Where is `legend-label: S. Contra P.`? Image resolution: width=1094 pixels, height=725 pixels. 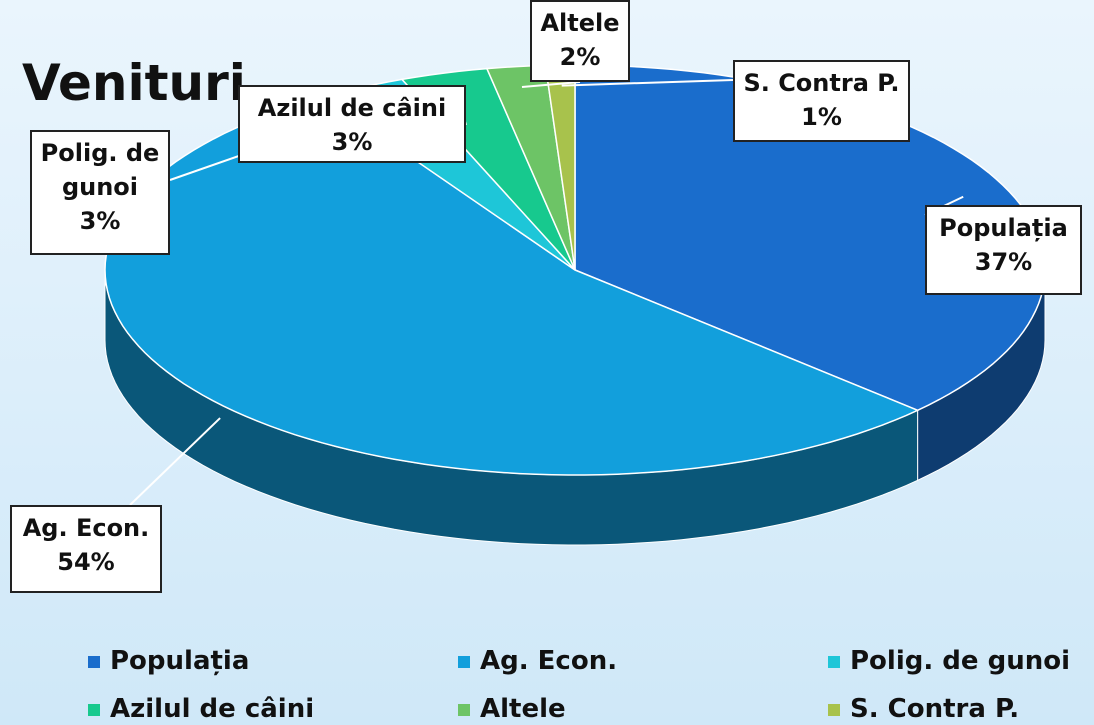 legend-label: S. Contra P. is located at coordinates (935, 709).